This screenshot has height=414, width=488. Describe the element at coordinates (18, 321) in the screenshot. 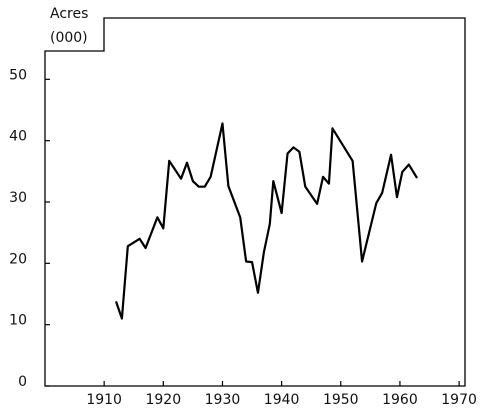

I see `y-tick-label: 10` at that location.